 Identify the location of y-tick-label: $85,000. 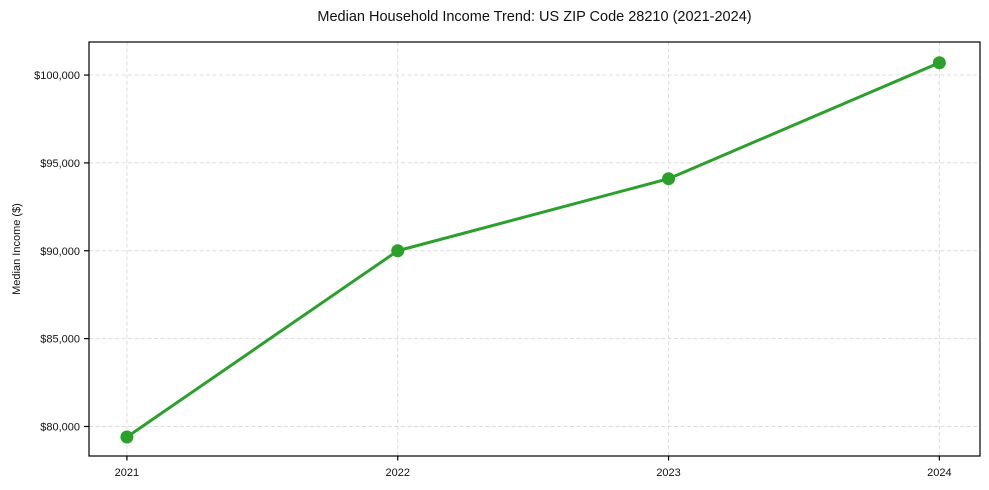
(60, 340).